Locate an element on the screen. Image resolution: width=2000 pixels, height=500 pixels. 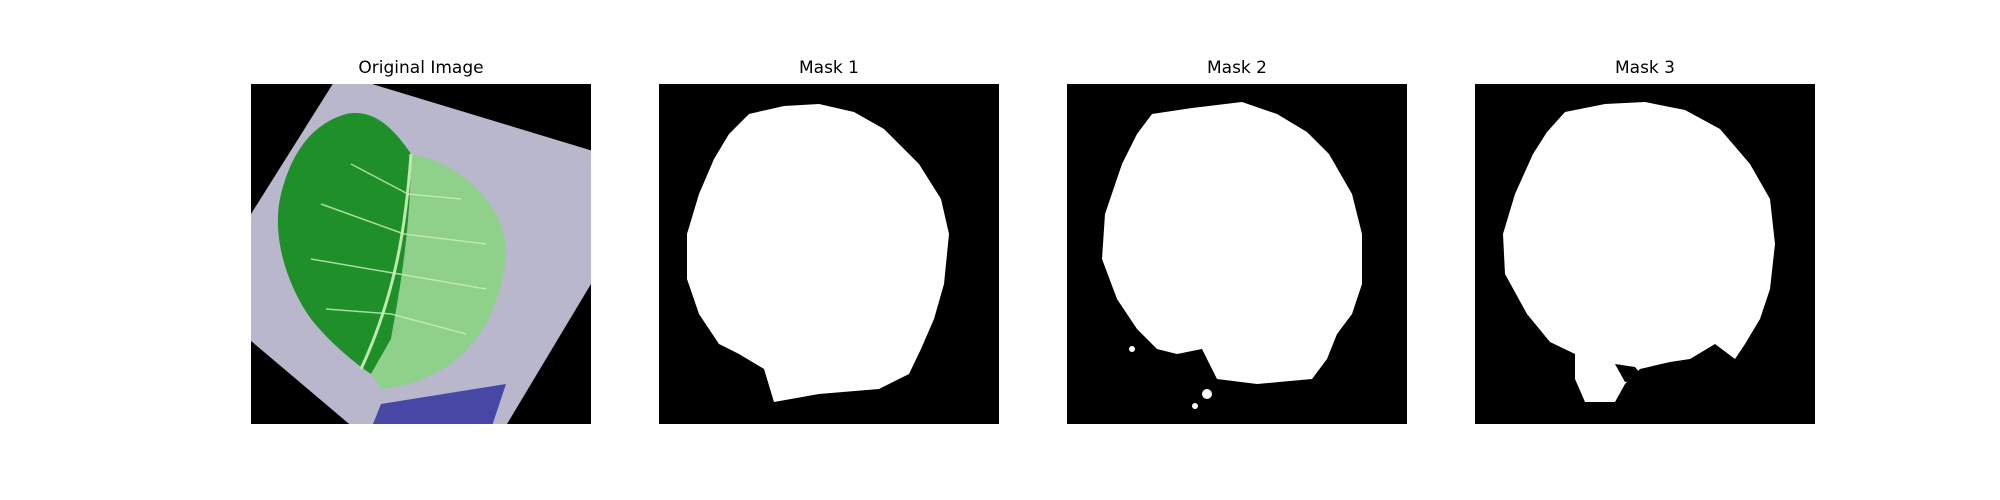
leaf-midrib is located at coordinates (386, 261).